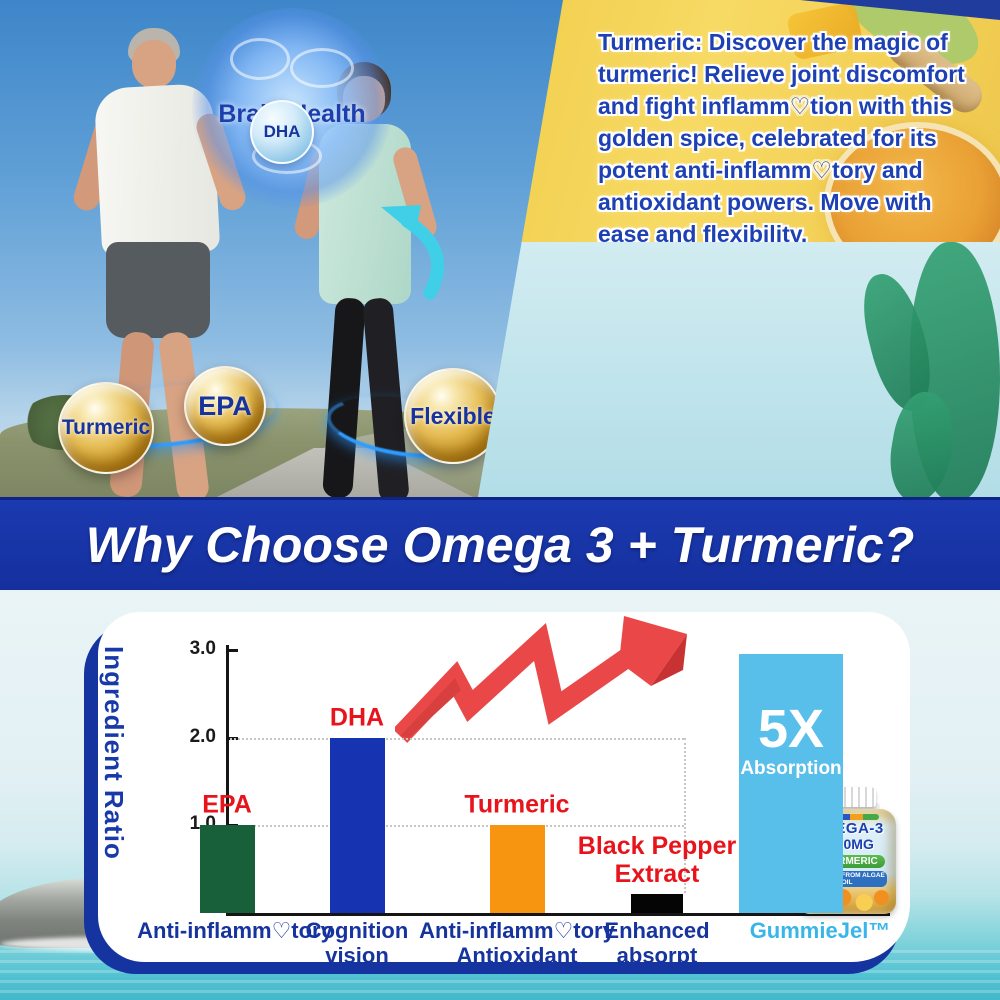 This screenshot has height=1000, width=1000. I want to click on bottle-cap-ring, so click(847, 807).